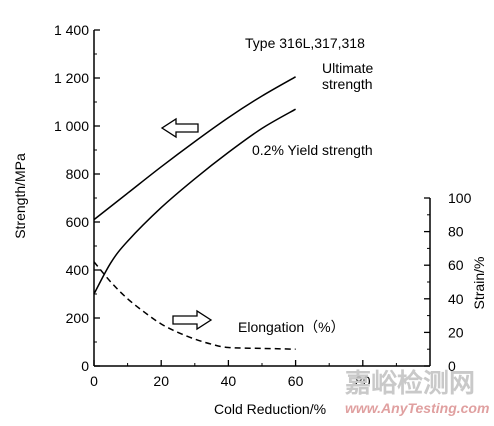 Image resolution: width=494 pixels, height=426 pixels. What do you see at coordinates (78, 270) in the screenshot?
I see `y-left-tick-label: 400` at bounding box center [78, 270].